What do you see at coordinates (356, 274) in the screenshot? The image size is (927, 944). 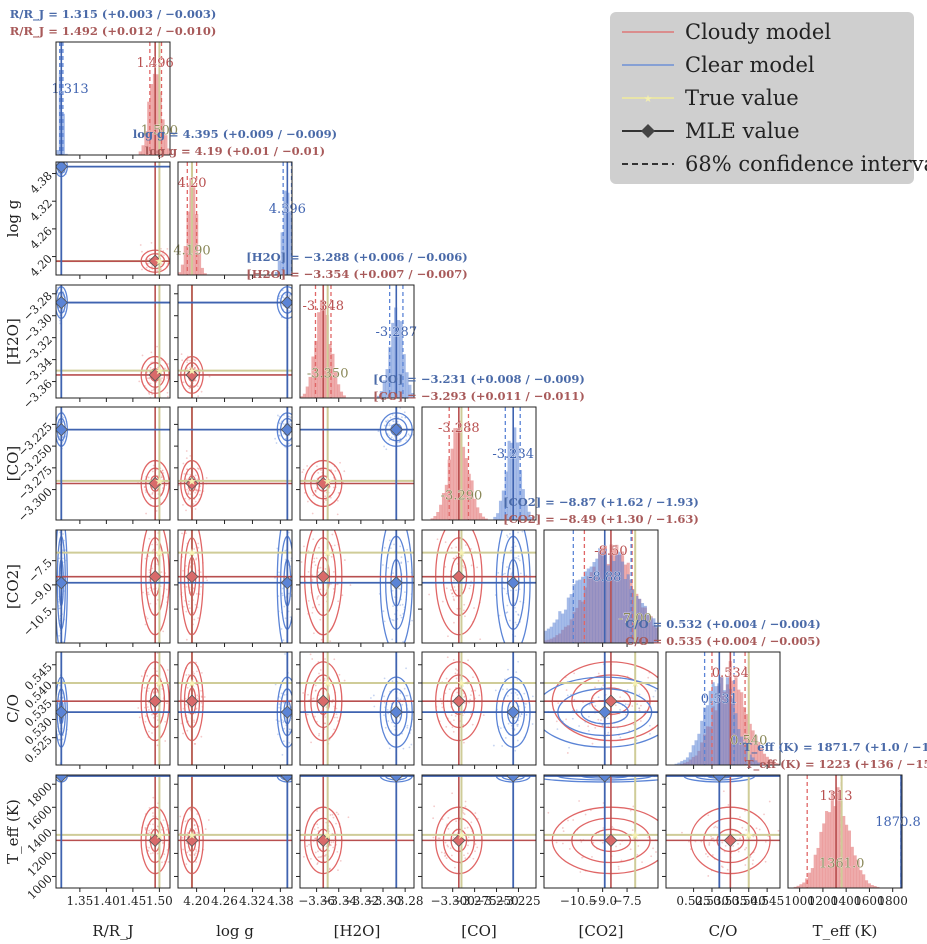 I see `cloudy-title: [H2O] = −3.354 (+0.007 / −0.007)` at bounding box center [356, 274].